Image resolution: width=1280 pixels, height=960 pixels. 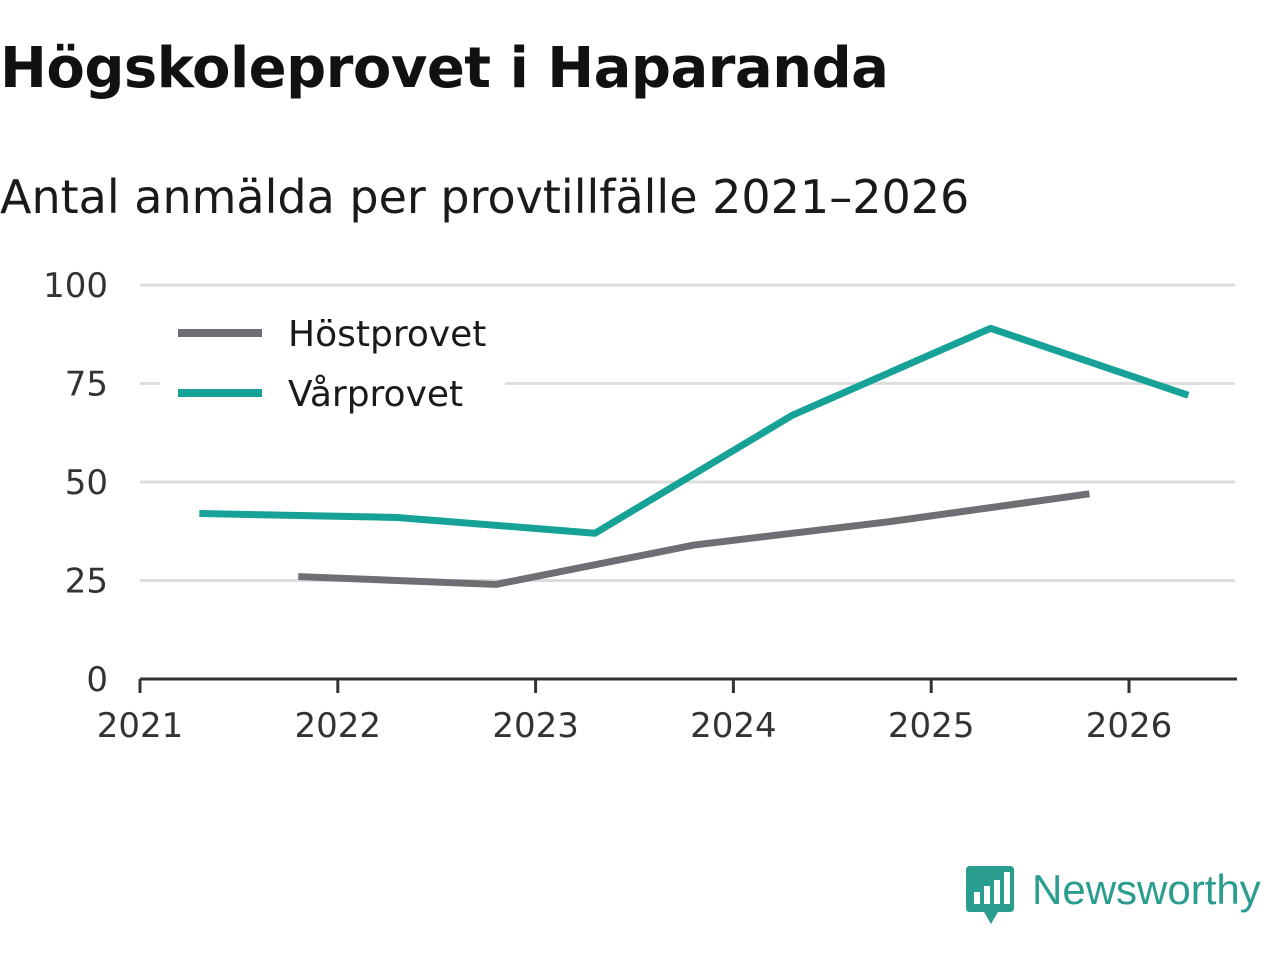 What do you see at coordinates (931, 726) in the screenshot?
I see `x-tick-label: 2025` at bounding box center [931, 726].